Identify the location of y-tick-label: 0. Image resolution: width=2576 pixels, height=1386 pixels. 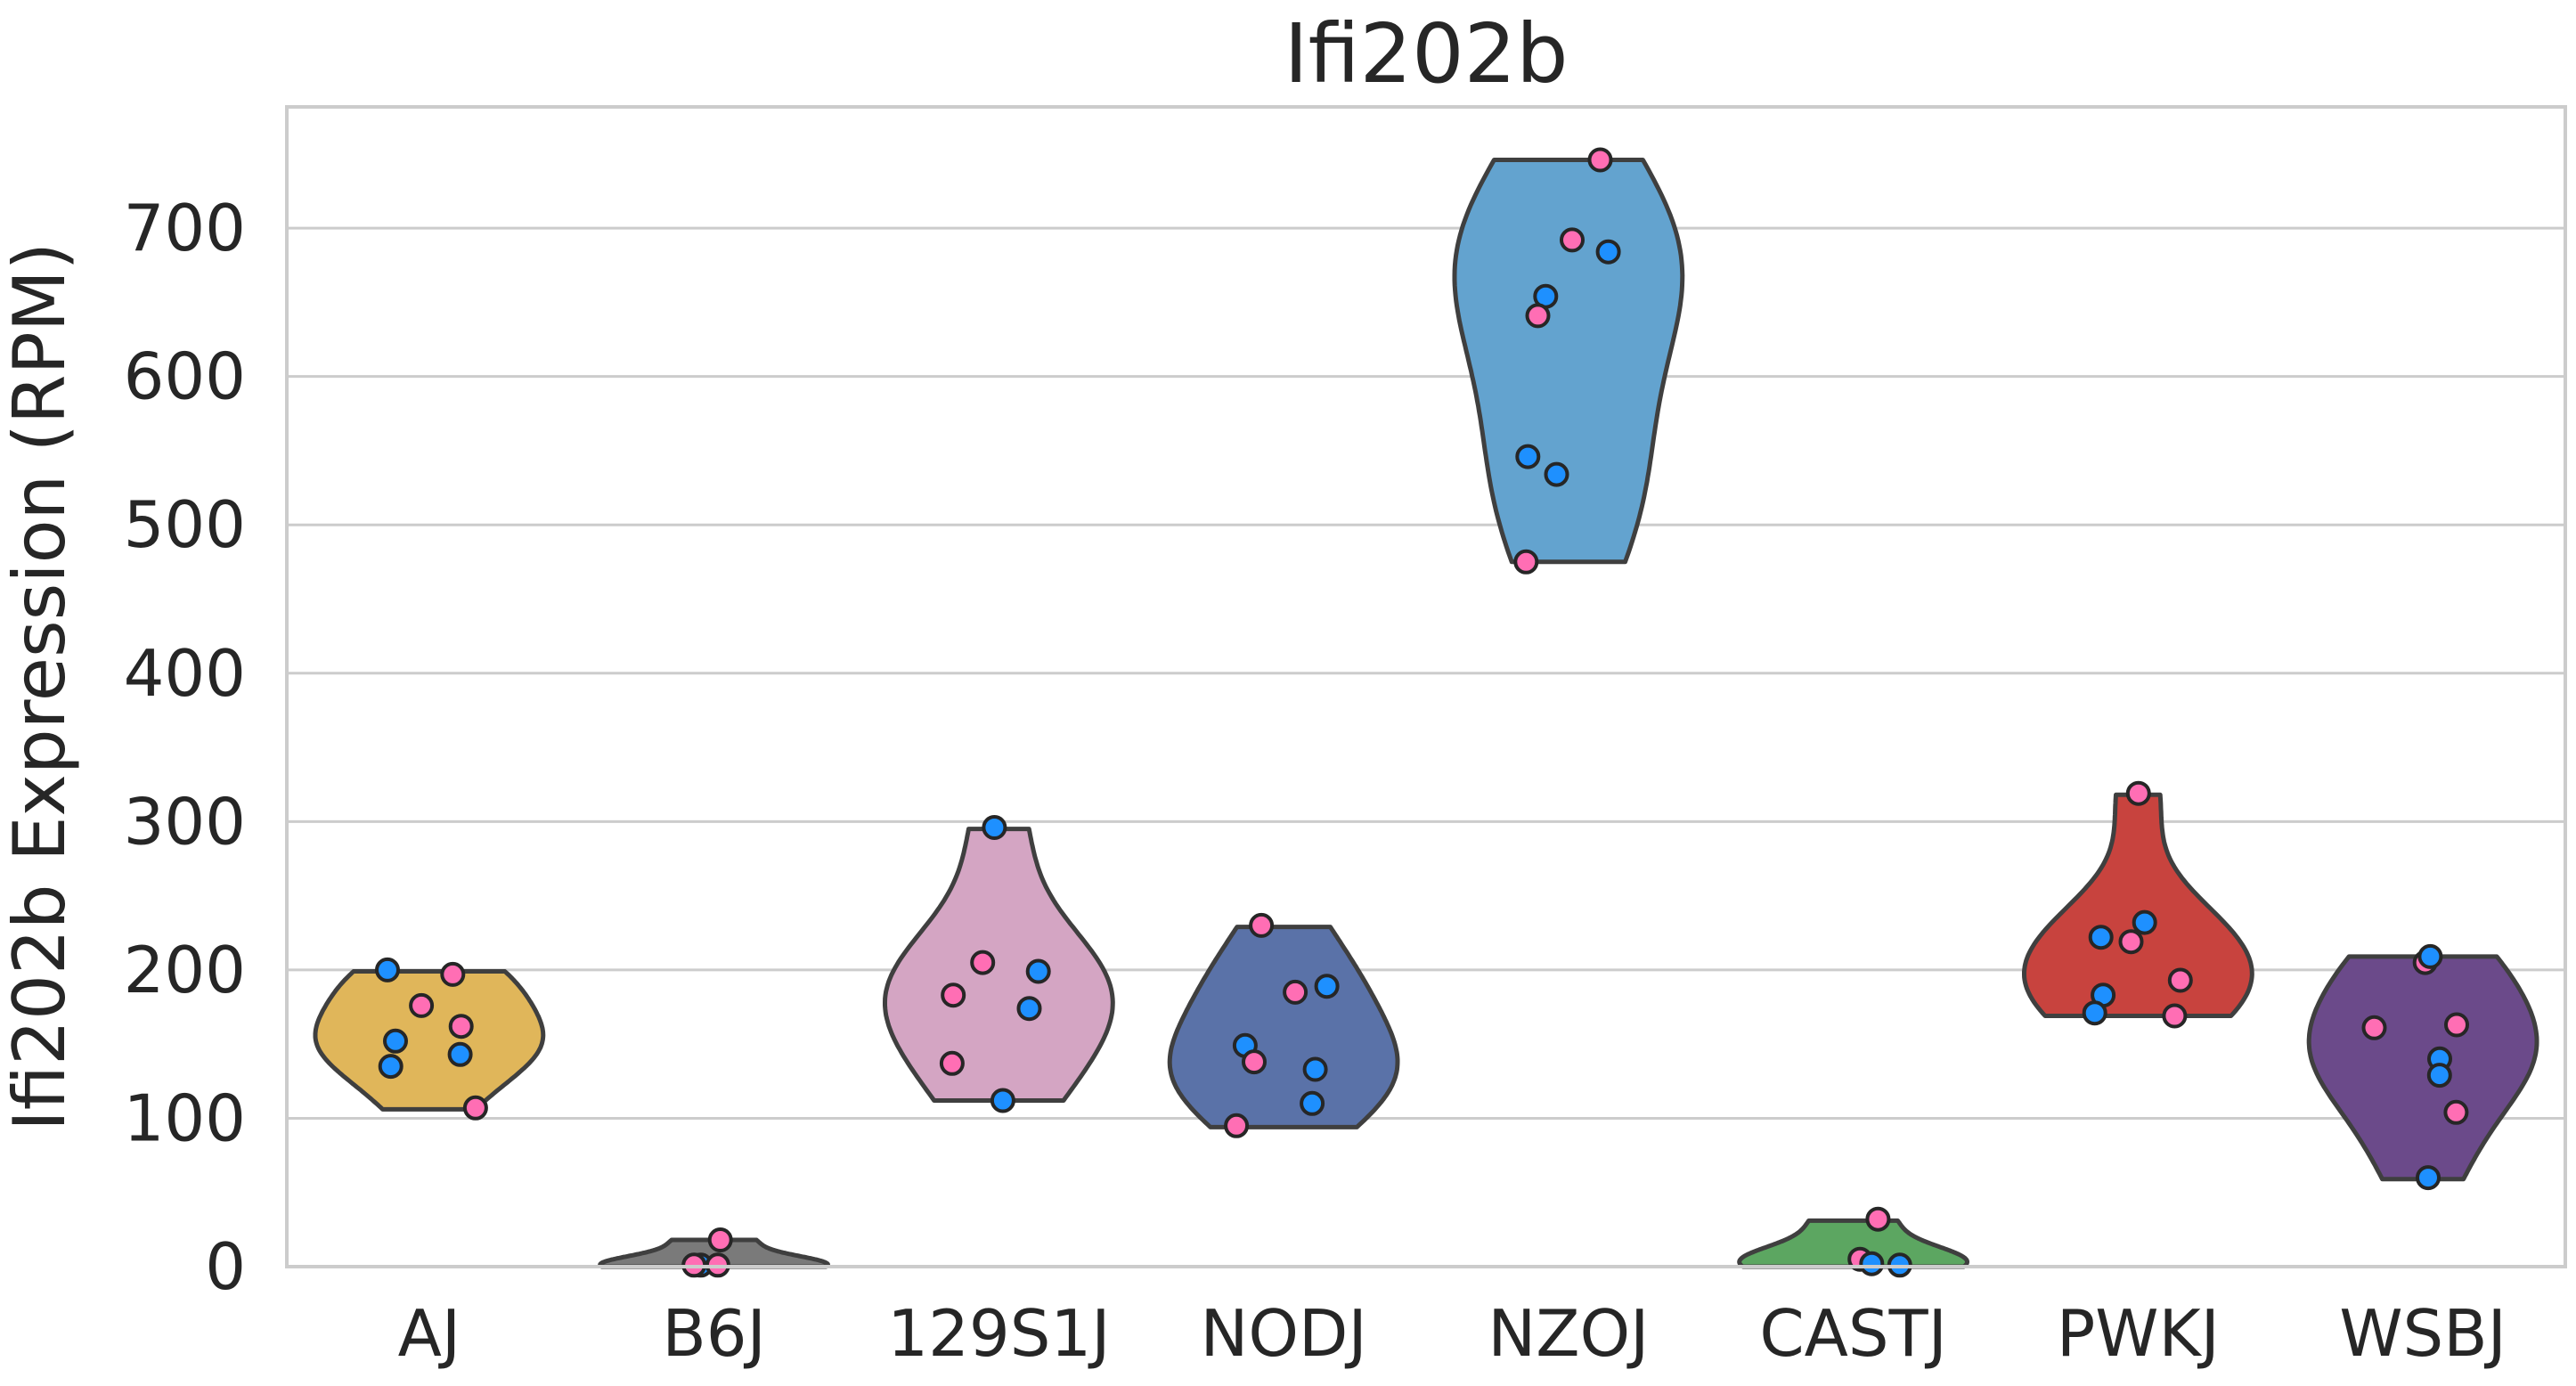
(226, 1266).